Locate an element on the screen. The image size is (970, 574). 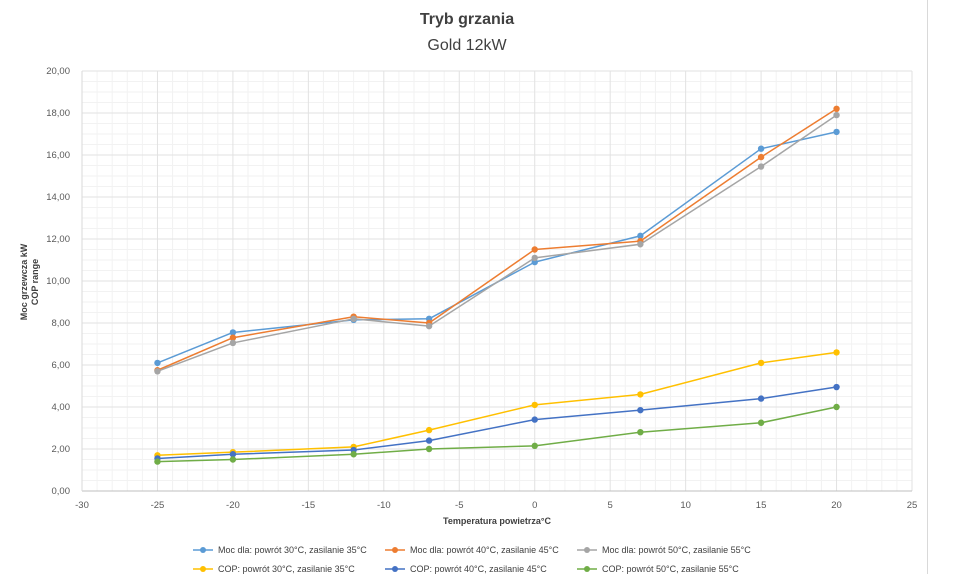
x-tick-labels: -30 -25 -20 -15 -10 -5 0 5 10 15 20 25 is located at coordinates (496, 505).